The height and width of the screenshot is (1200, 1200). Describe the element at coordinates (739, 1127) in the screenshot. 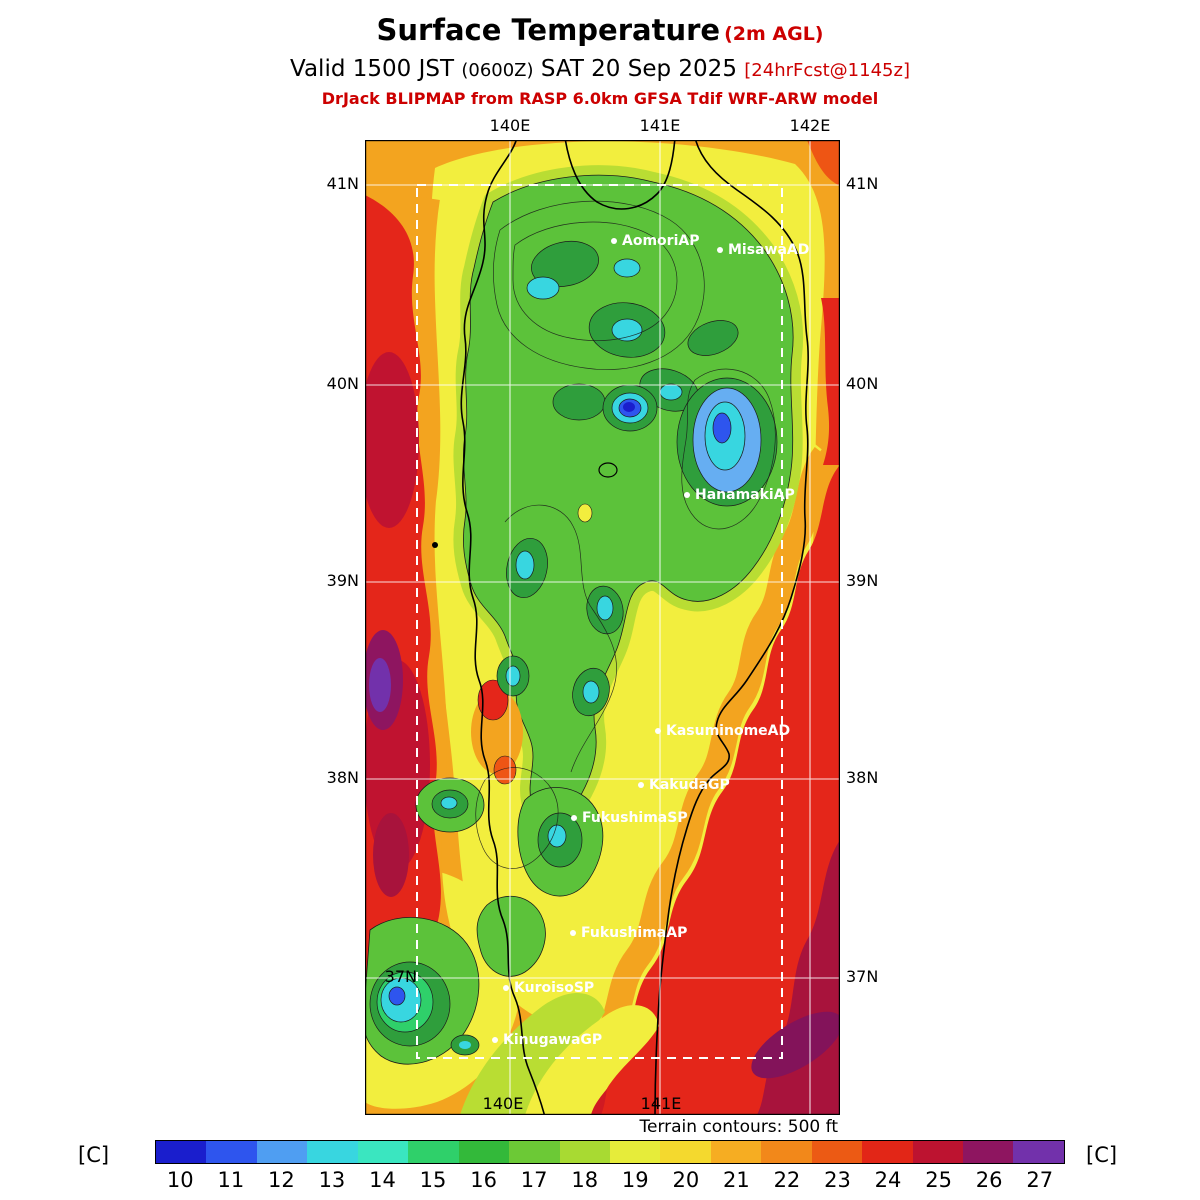

I see `terrain-contours-note: Terrain contours: 500 ft` at that location.